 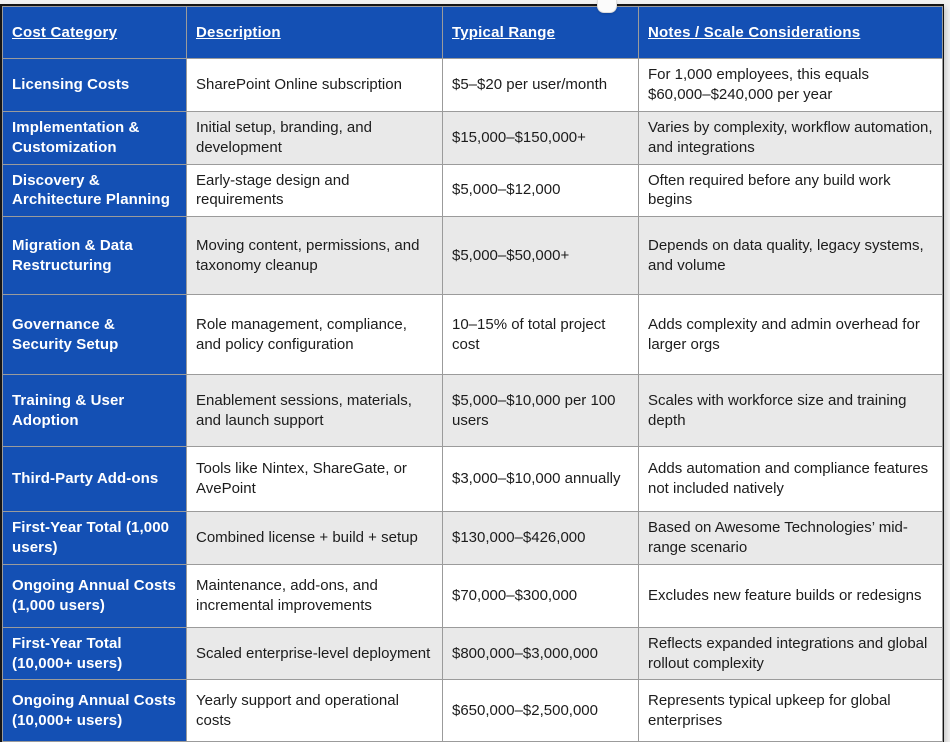 I want to click on cell-description: Initial setup, branding, and development, so click(x=314, y=137).